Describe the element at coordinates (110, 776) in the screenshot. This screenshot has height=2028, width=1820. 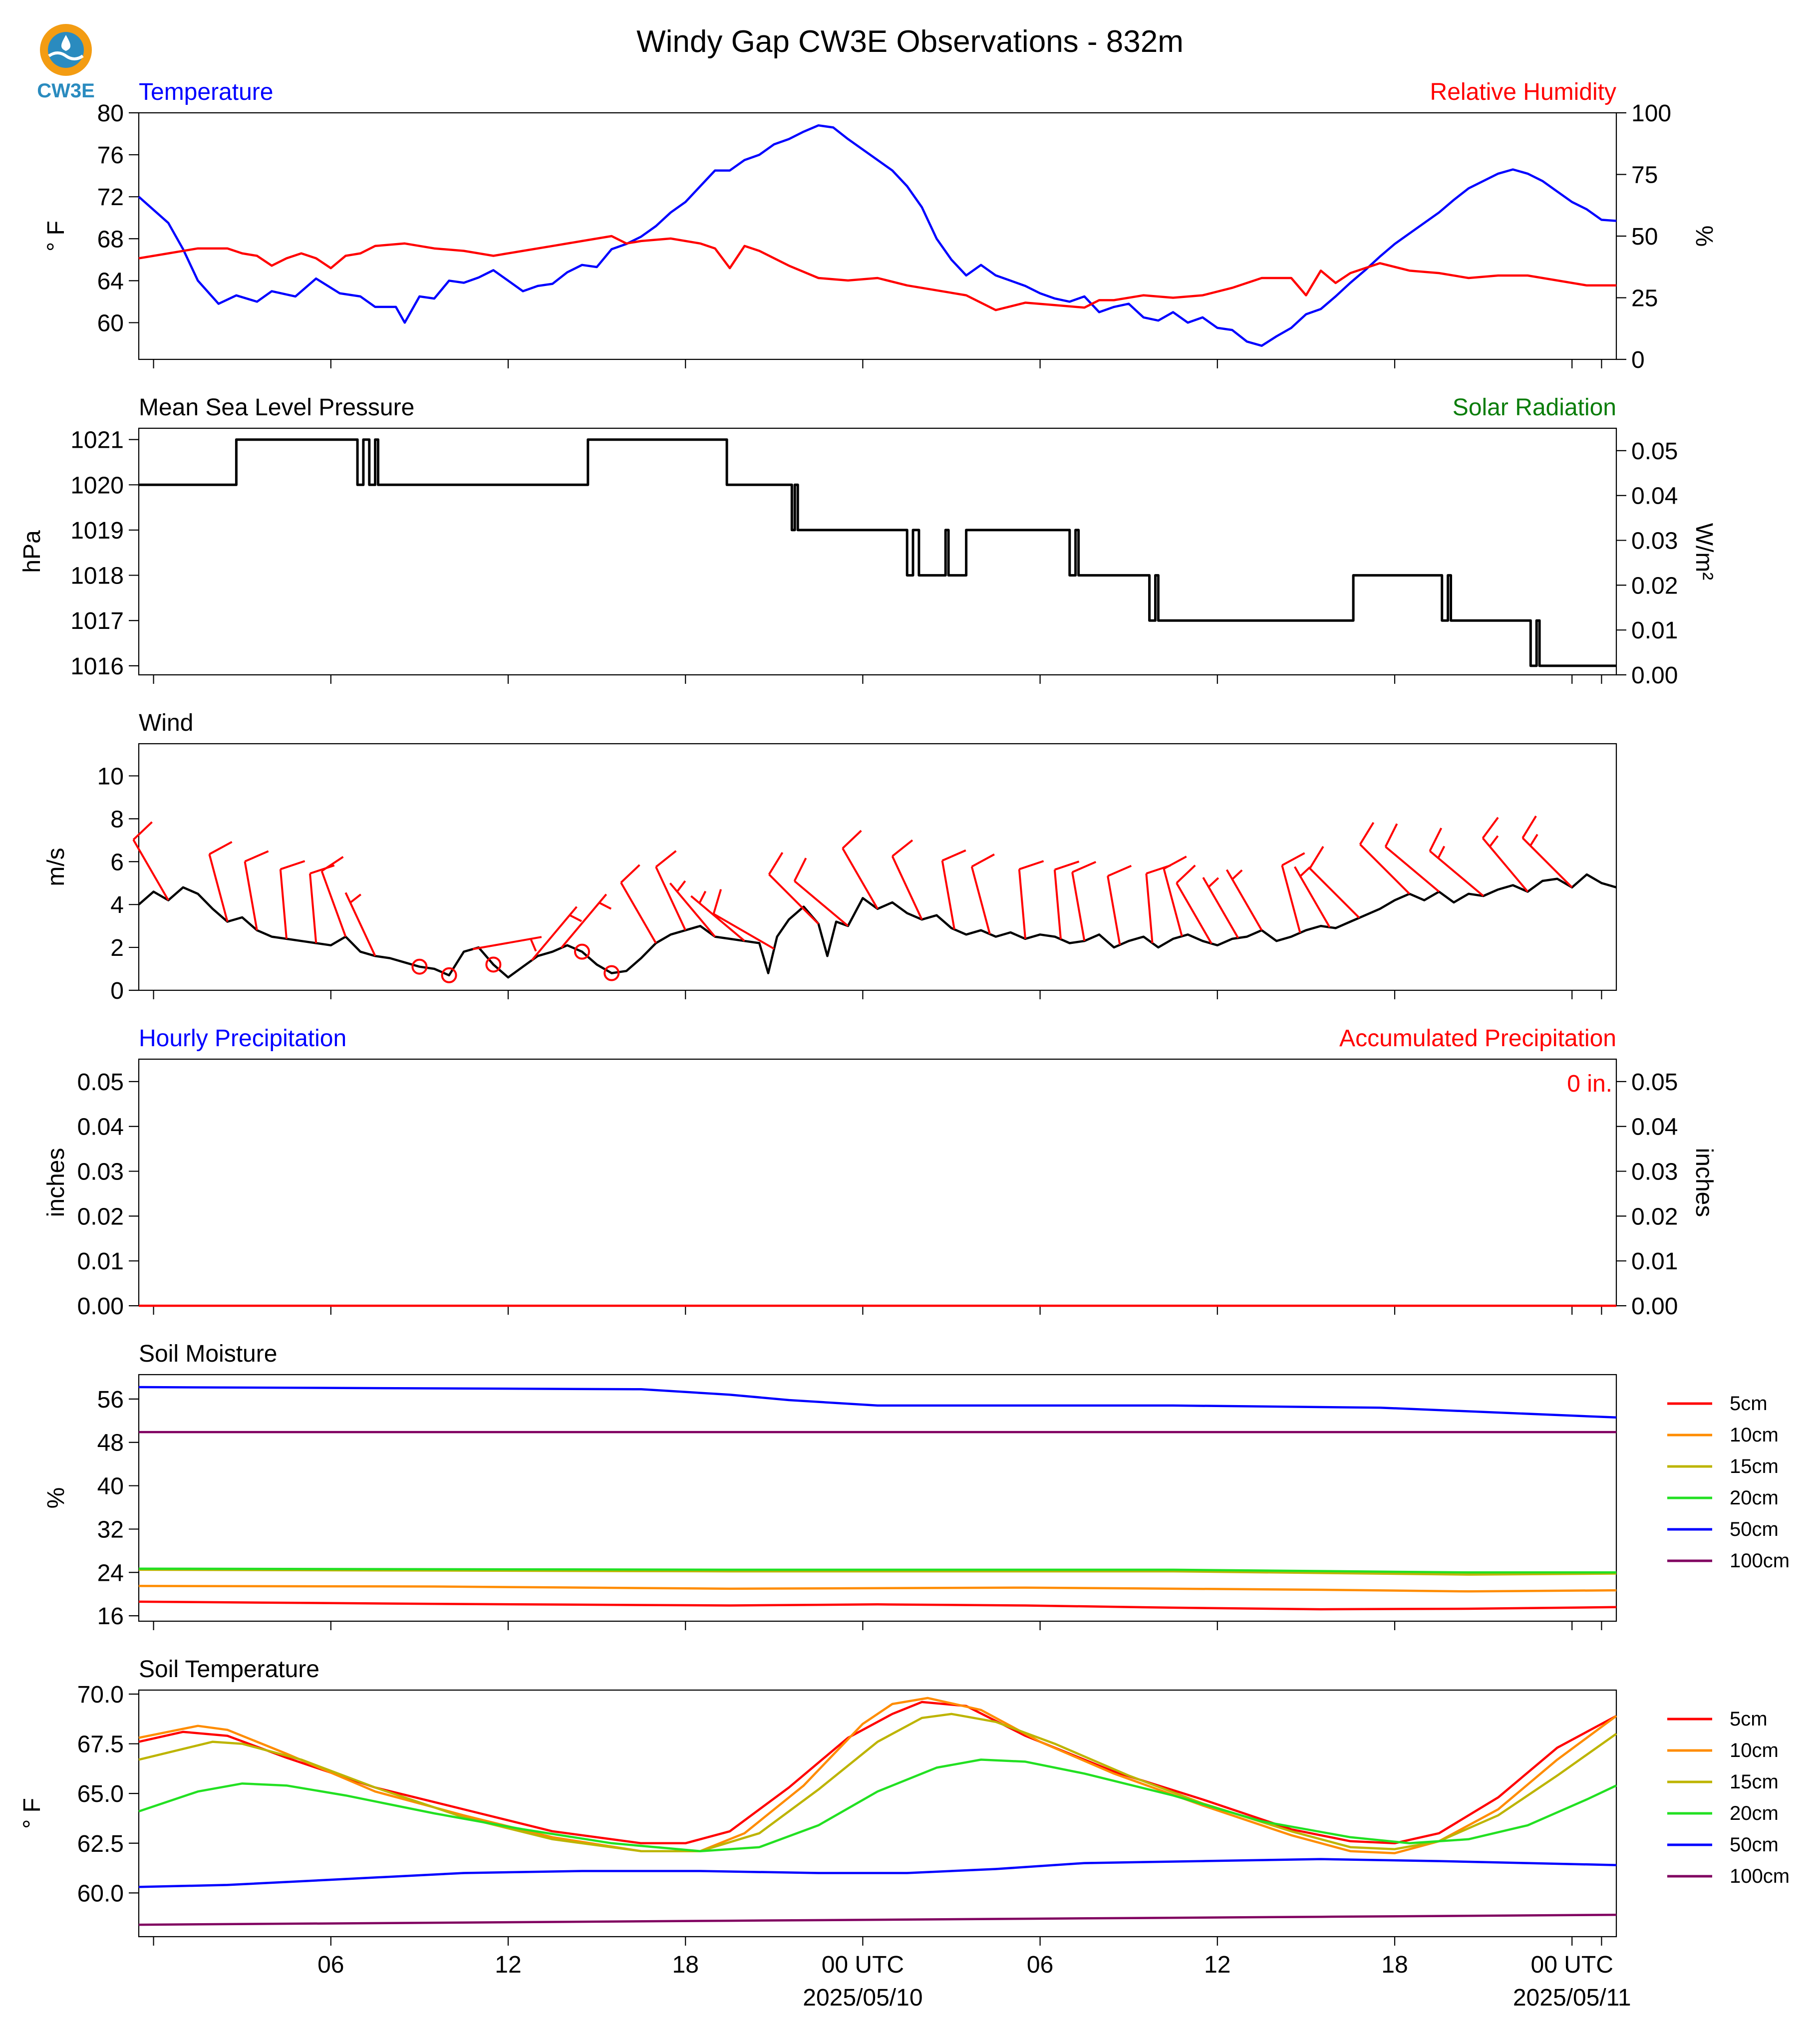
I see `y-tick-label: 10` at that location.